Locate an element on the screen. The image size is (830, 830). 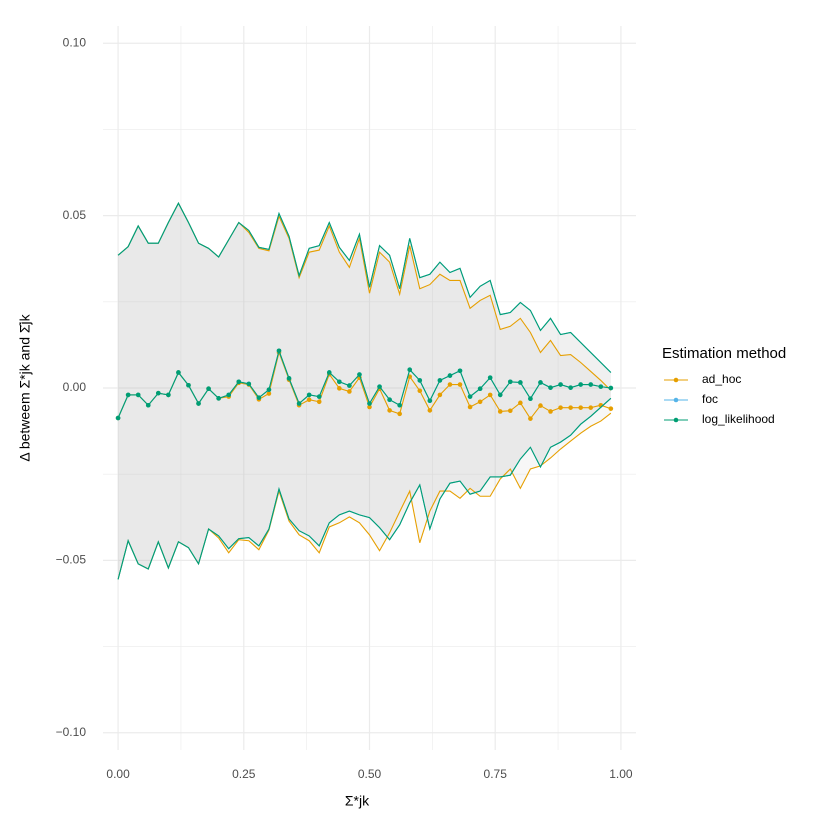
x-axis-label: Σ*jk is located at coordinates (357, 801).